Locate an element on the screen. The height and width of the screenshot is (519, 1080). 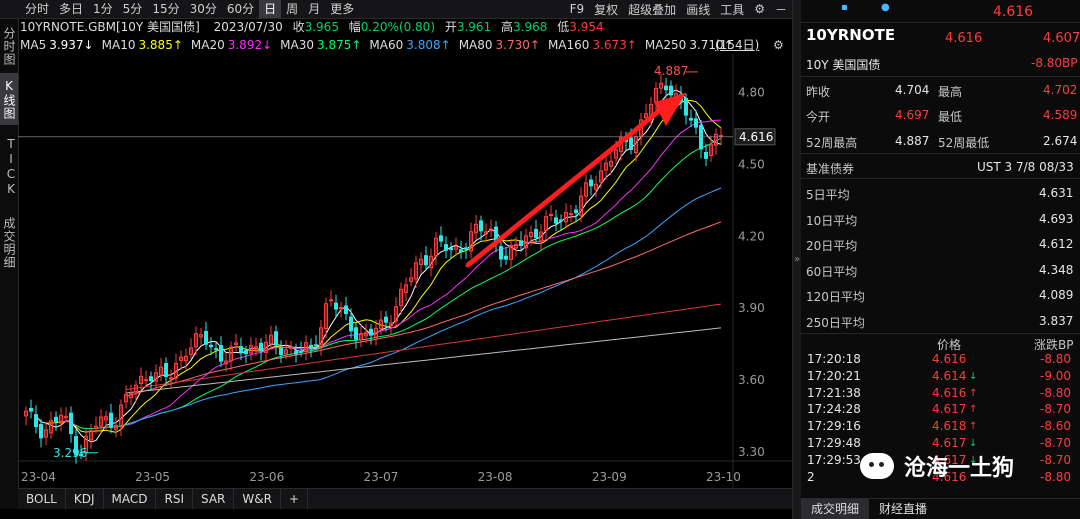
toolbar-action-0: F9 is located at coordinates (577, 9).